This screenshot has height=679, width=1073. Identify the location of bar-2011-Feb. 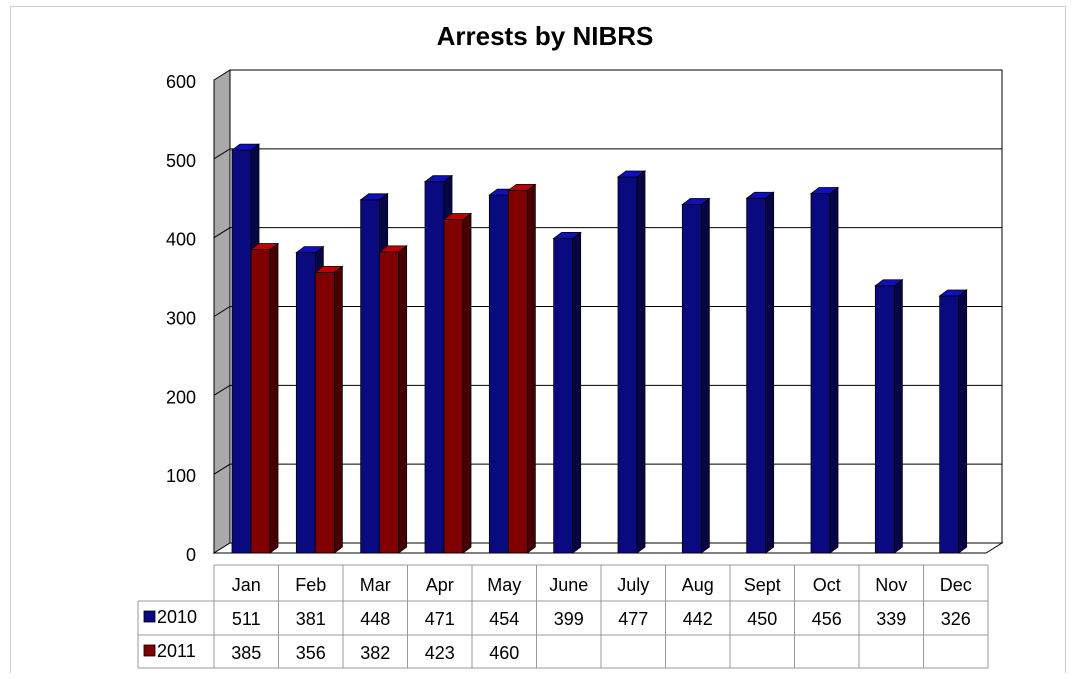
(329, 409).